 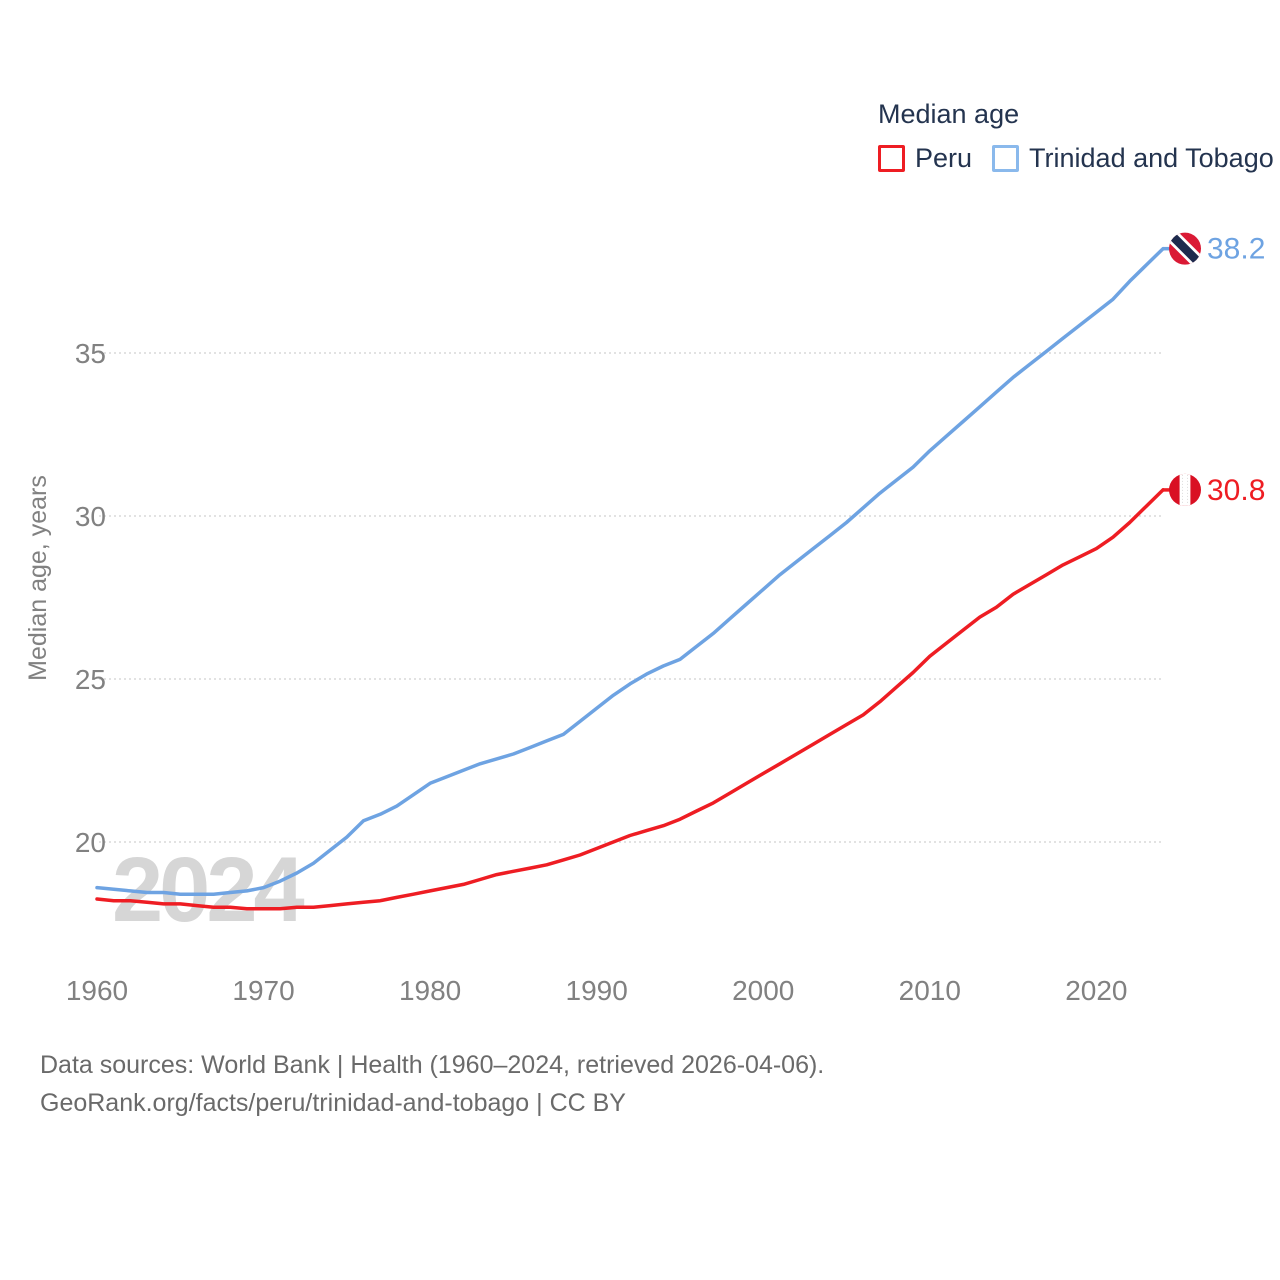 What do you see at coordinates (1236, 249) in the screenshot?
I see `value-label-trinidad-and-tobago: 38.2` at bounding box center [1236, 249].